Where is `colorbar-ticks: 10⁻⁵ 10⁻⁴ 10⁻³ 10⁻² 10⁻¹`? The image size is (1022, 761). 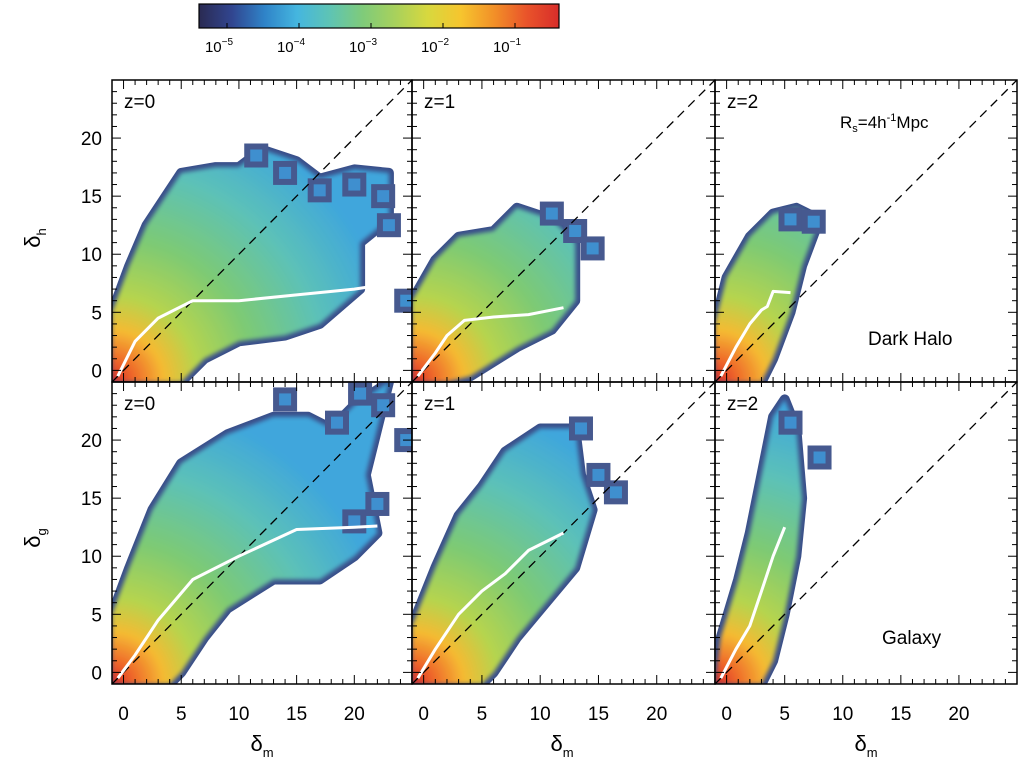
colorbar-ticks: 10⁻⁵ 10⁻⁴ 10⁻³ 10⁻² 10⁻¹ is located at coordinates (363, 39).